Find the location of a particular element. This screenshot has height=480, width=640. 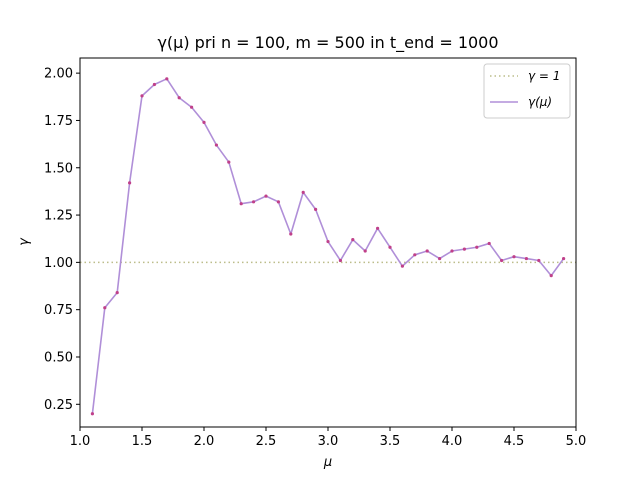

y-tick-label: 2.00 is located at coordinates (58, 74).